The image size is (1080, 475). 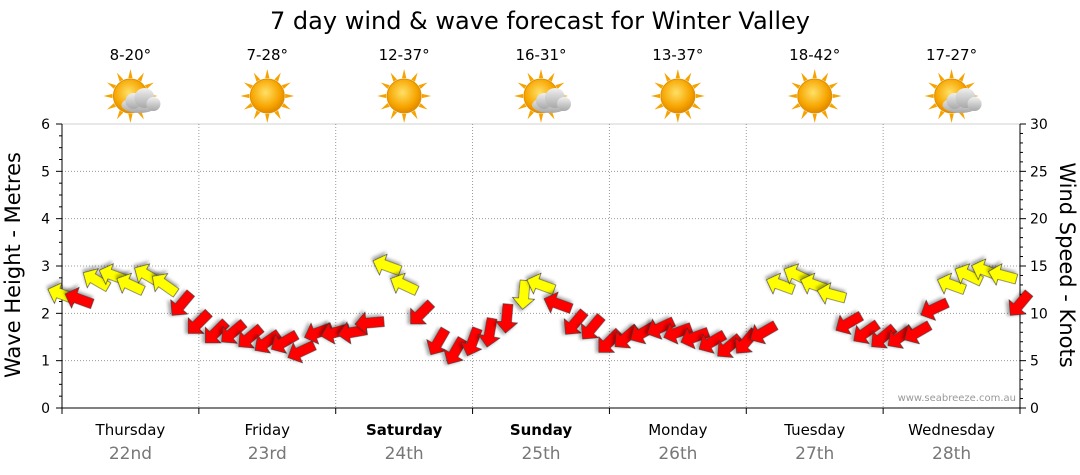 I want to click on temperature-label: 18-42°, so click(x=814, y=55).